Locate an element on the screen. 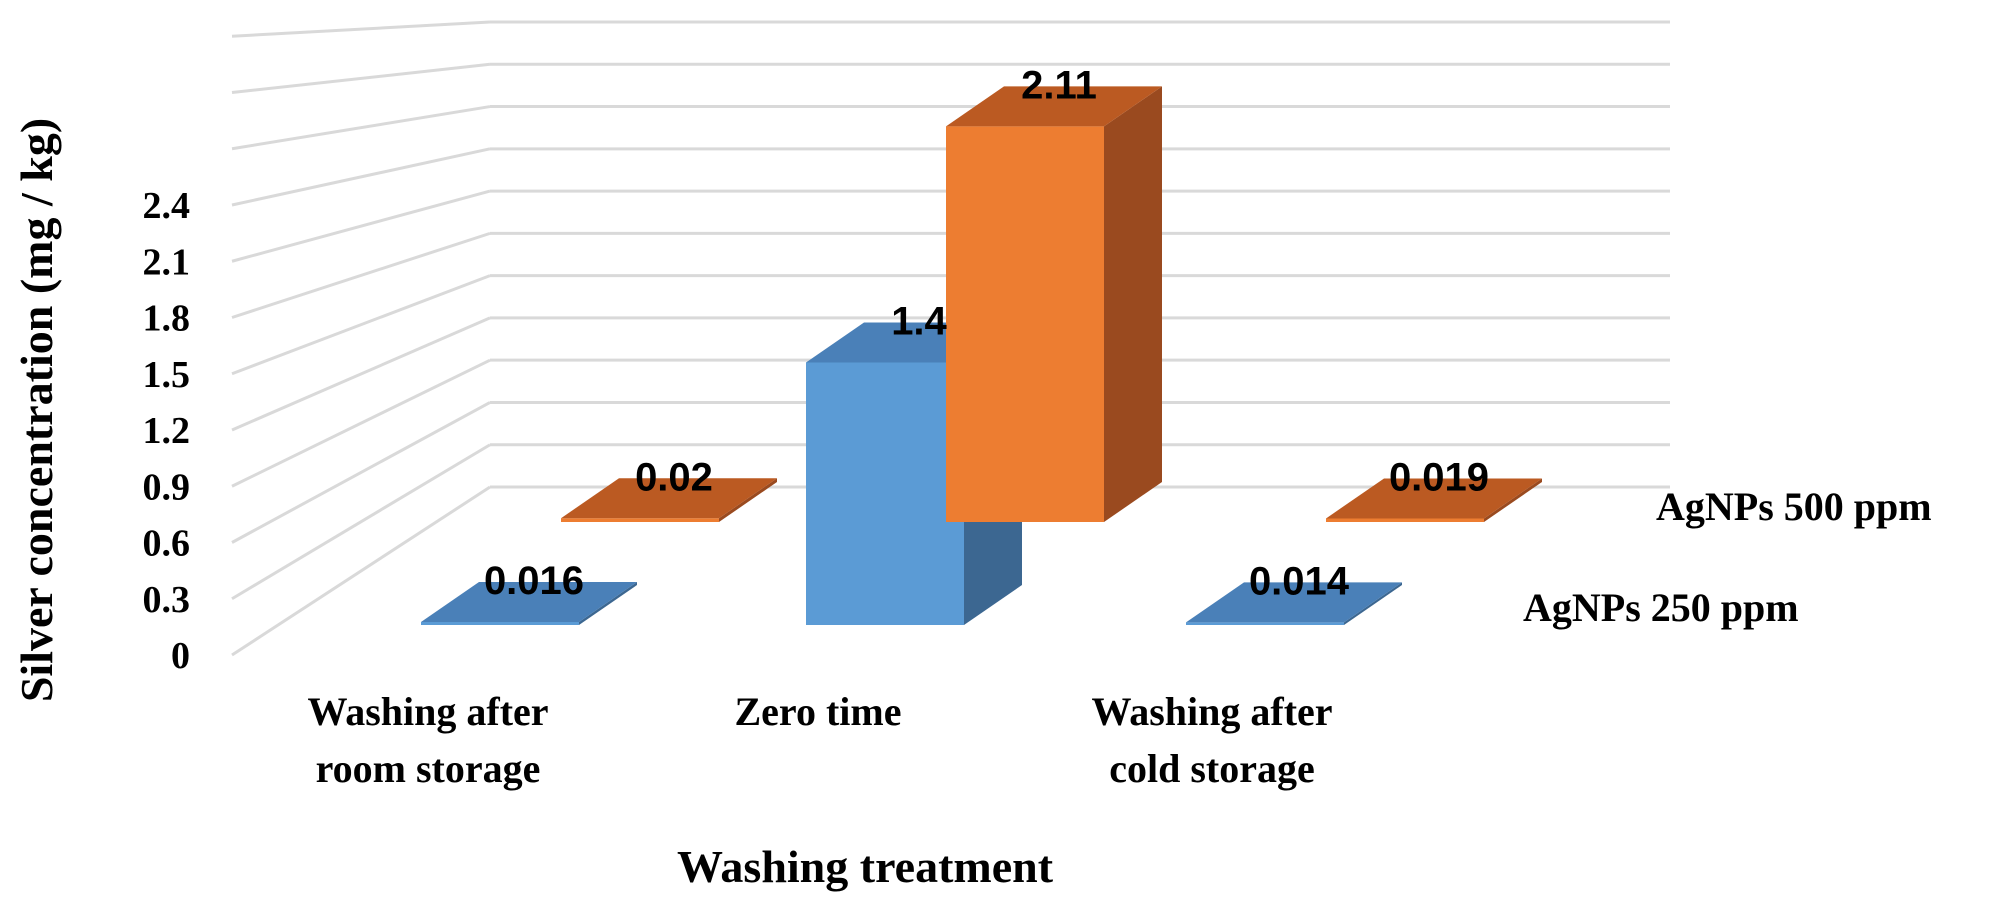 This screenshot has height=907, width=2000. y-tick-label: 2.4 is located at coordinates (167, 206).